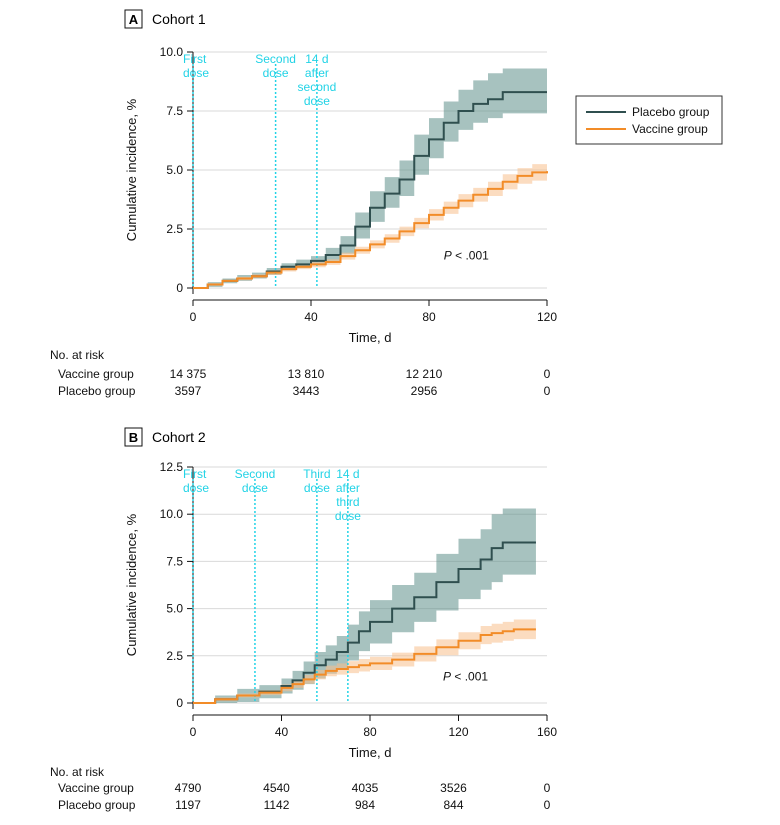 The height and width of the screenshot is (825, 780). Describe the element at coordinates (671, 112) in the screenshot. I see `legend-label-placebo: Placebo group` at that location.